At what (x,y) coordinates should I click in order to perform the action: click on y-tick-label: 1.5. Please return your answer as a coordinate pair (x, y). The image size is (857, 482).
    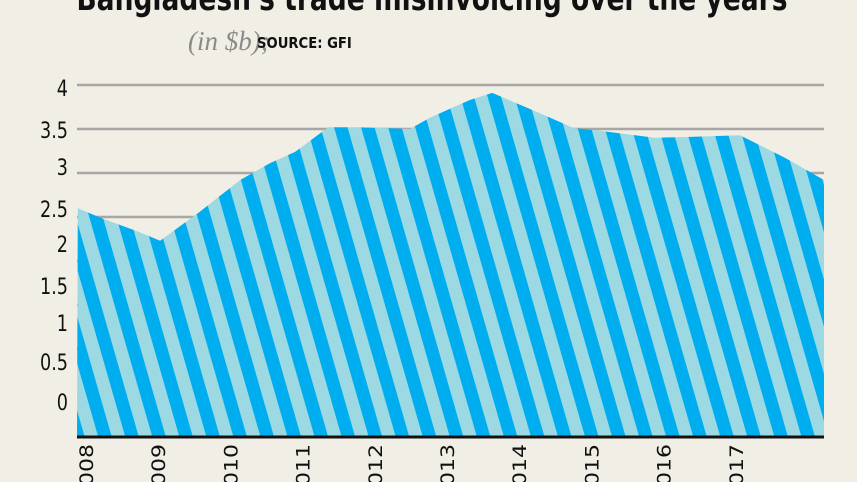
    Looking at the image, I should click on (54, 286).